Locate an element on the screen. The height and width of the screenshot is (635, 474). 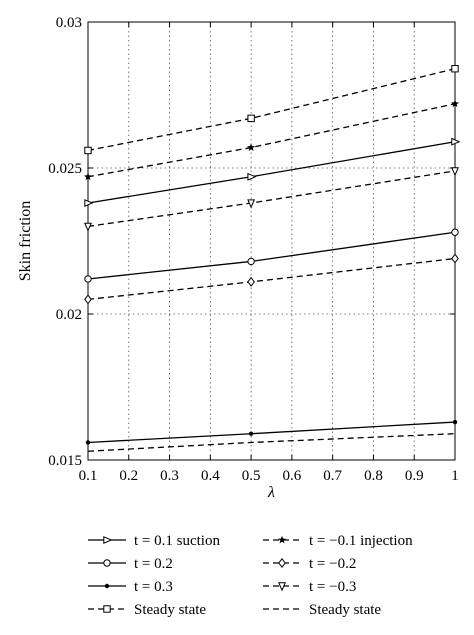
x-axis-label: λ is located at coordinates (271, 492).